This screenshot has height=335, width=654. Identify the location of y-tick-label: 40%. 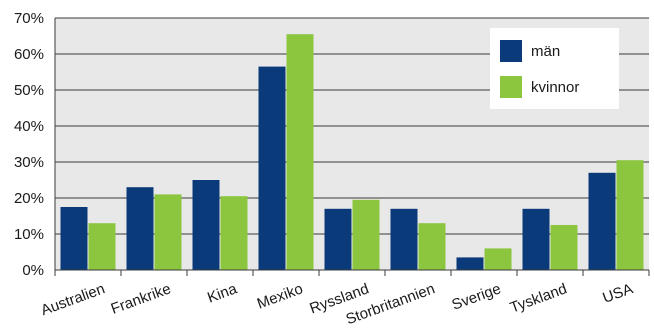
(29, 126).